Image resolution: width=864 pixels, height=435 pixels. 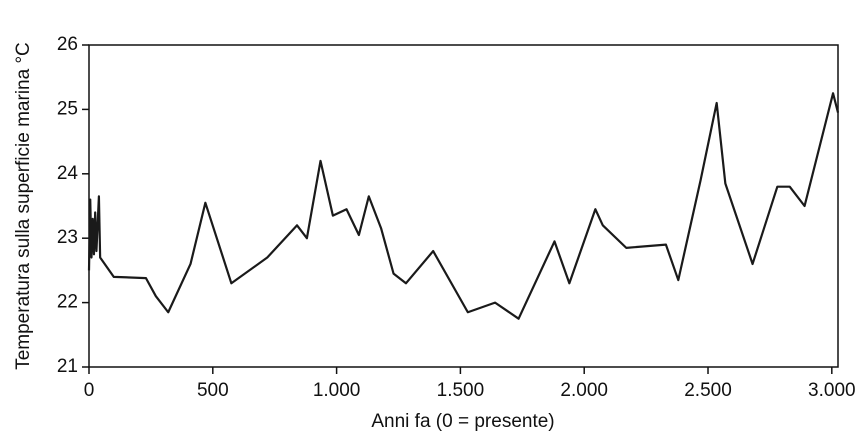 I want to click on y-tick-label: 23, so click(x=67, y=237).